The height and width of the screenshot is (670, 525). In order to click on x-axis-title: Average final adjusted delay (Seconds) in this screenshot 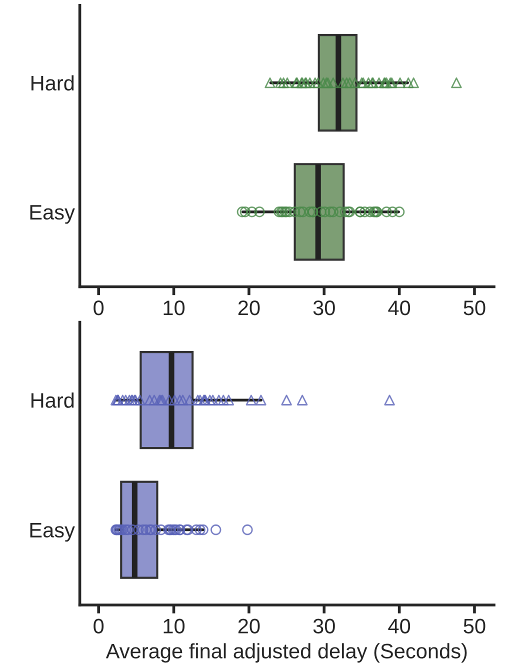, I will do `click(286, 653)`.